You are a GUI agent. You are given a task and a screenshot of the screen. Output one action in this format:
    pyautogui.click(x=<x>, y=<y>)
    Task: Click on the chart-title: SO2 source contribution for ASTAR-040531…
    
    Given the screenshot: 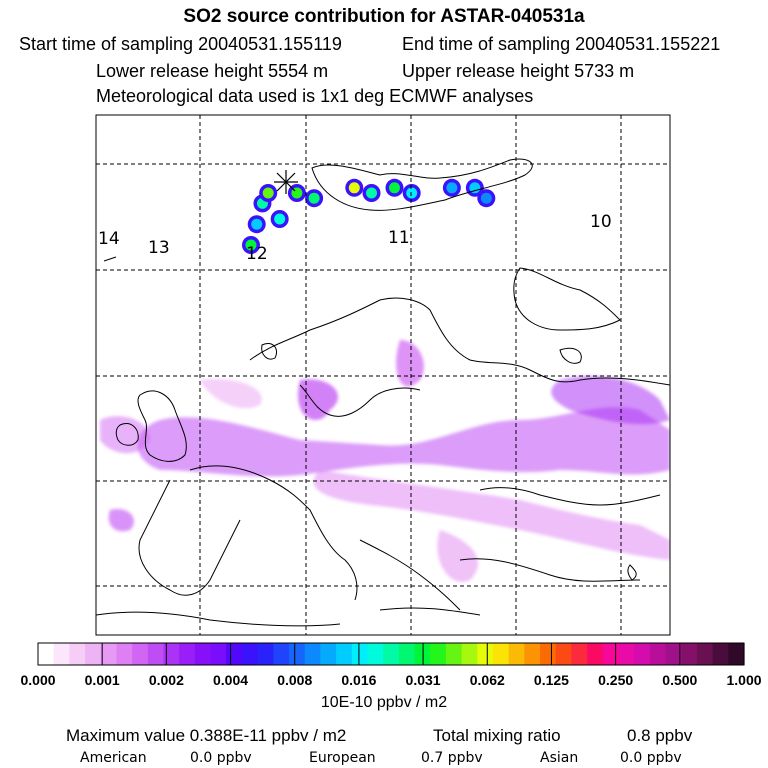 What is the action you would take?
    pyautogui.click(x=384, y=16)
    